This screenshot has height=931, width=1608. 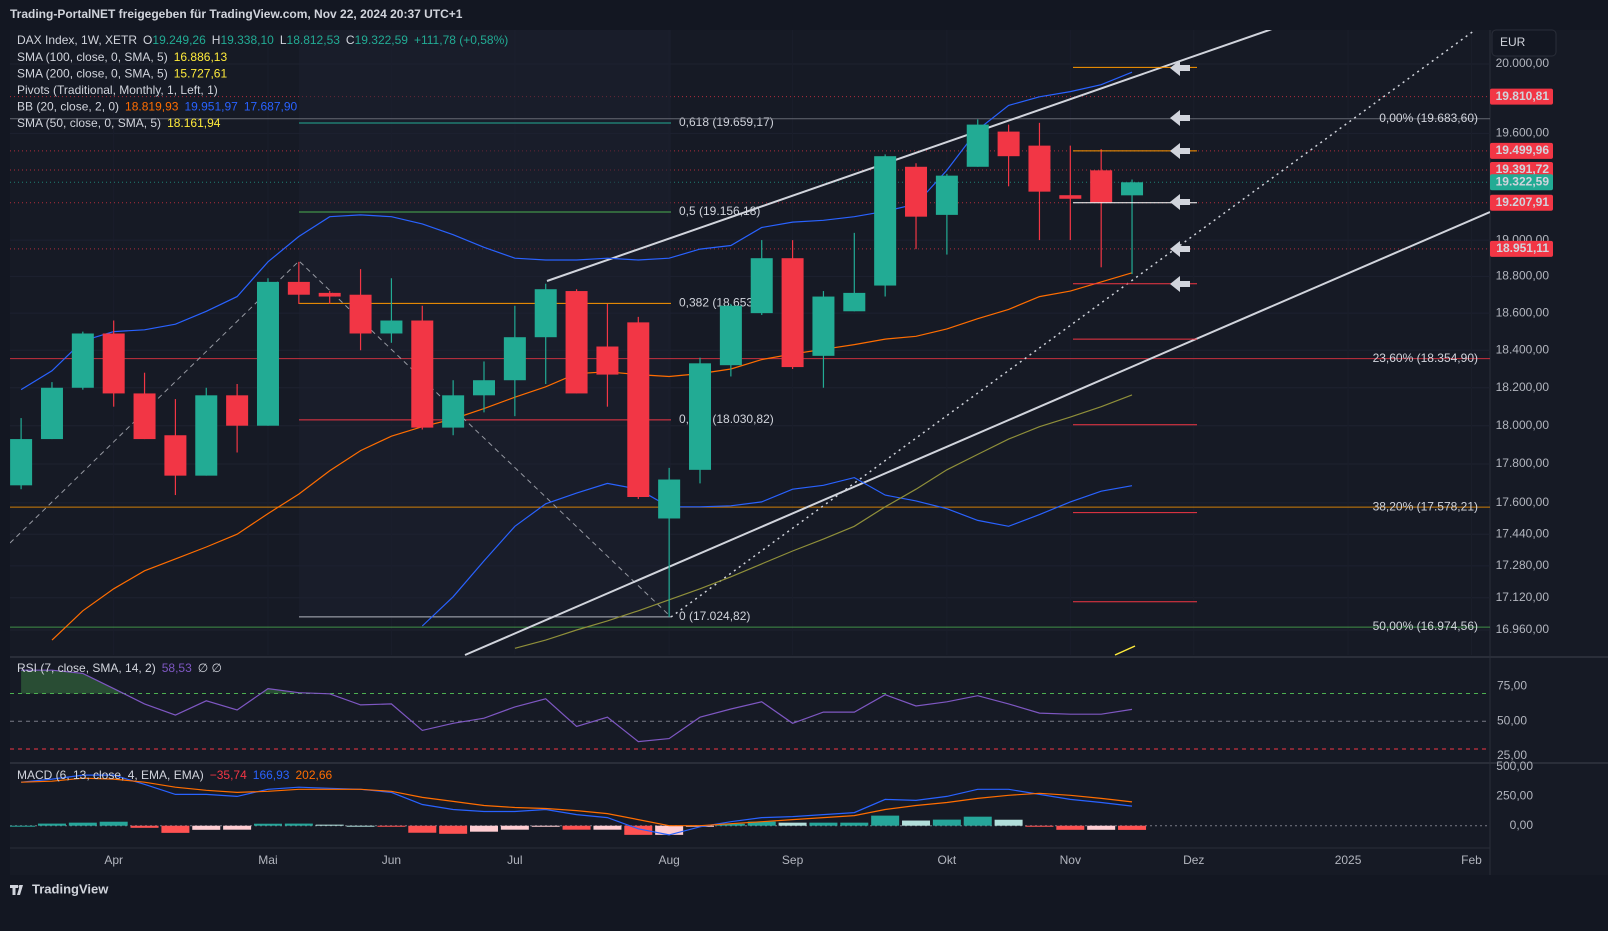 What do you see at coordinates (1523, 276) in the screenshot?
I see `y-tick-label: 18.800,00` at bounding box center [1523, 276].